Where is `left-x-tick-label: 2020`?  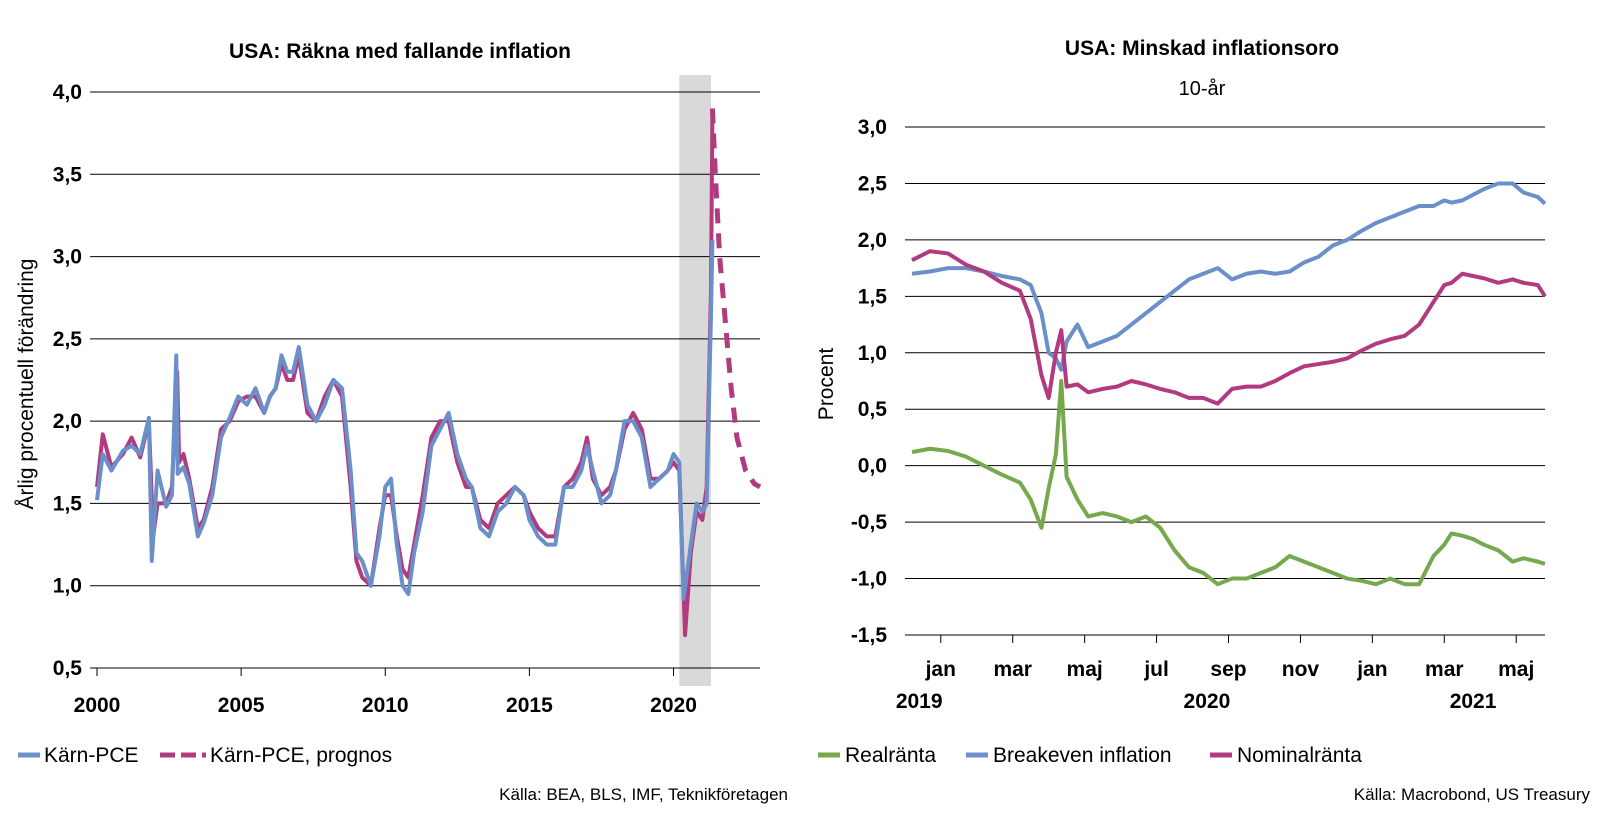 left-x-tick-label: 2020 is located at coordinates (673, 705).